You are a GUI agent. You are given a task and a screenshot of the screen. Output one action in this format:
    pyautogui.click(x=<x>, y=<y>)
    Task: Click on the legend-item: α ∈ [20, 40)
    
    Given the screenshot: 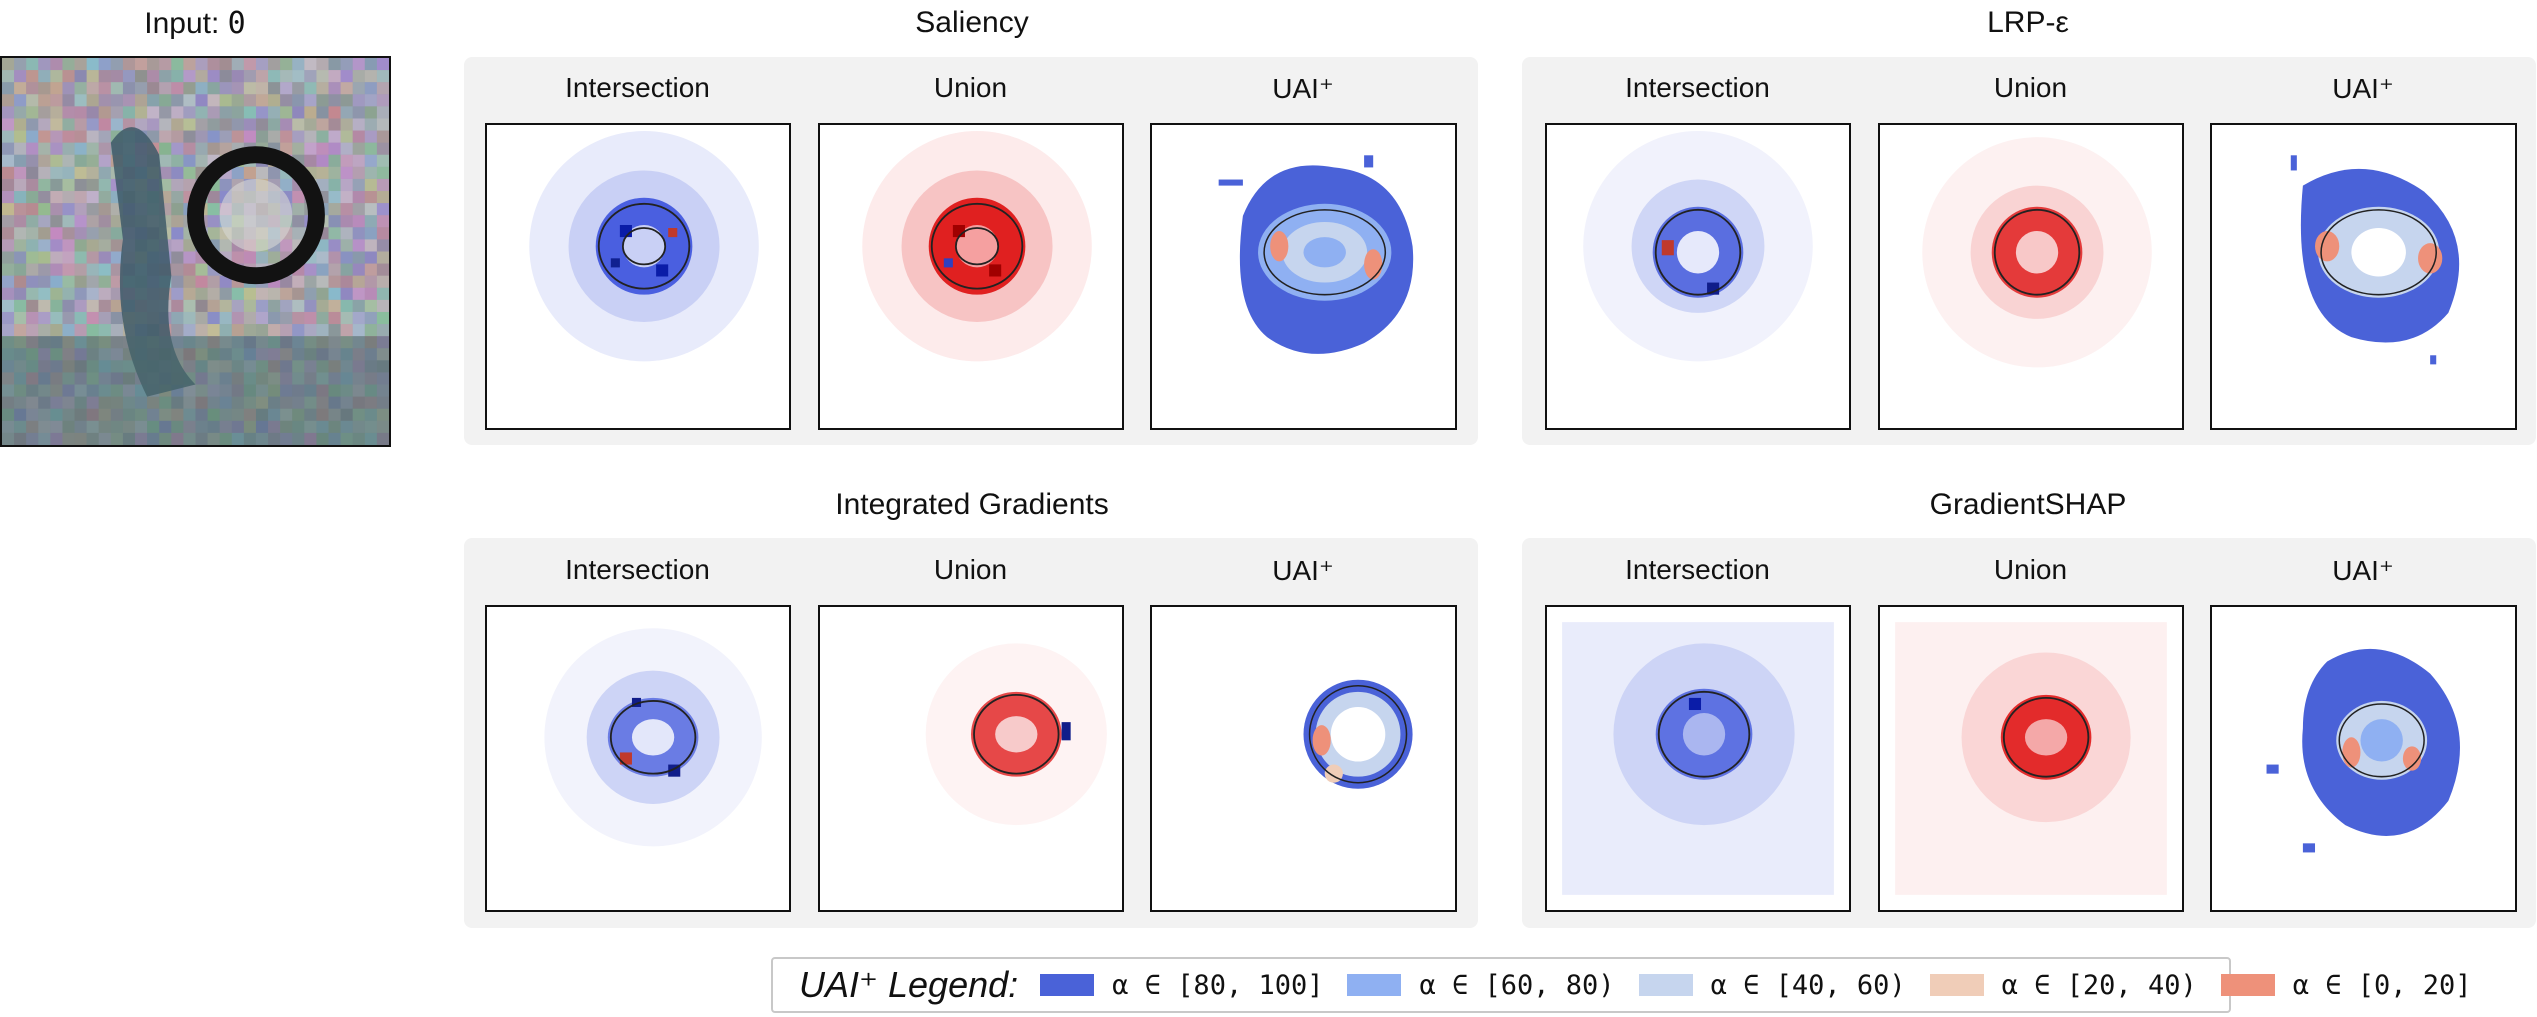 What is the action you would take?
    pyautogui.click(x=2063, y=985)
    